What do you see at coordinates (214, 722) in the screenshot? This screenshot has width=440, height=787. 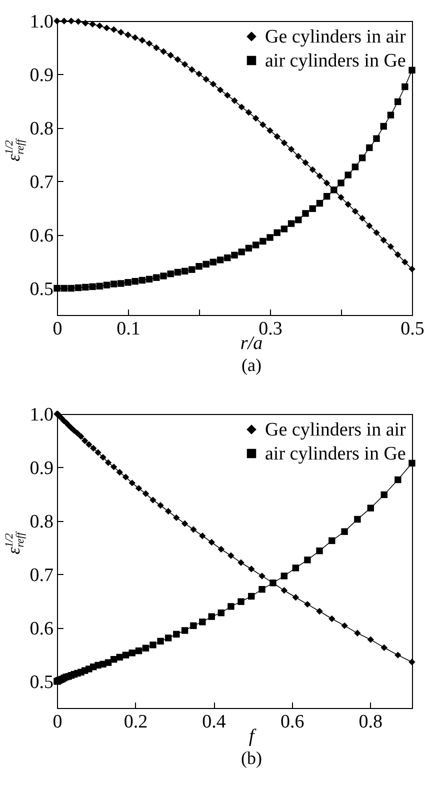 I see `x-tick-label: 0.4` at bounding box center [214, 722].